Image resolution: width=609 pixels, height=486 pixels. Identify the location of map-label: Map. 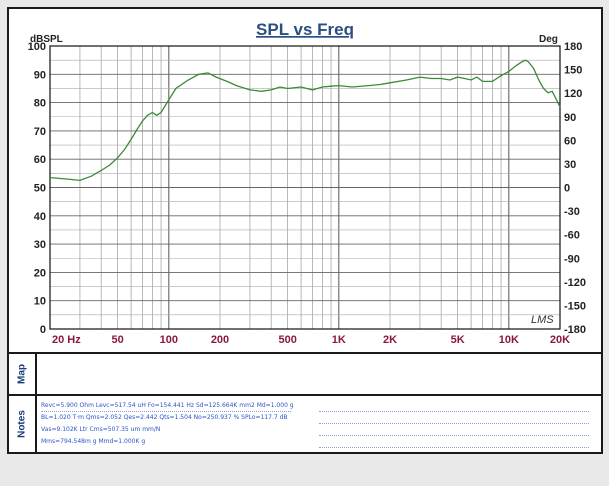
(22, 374).